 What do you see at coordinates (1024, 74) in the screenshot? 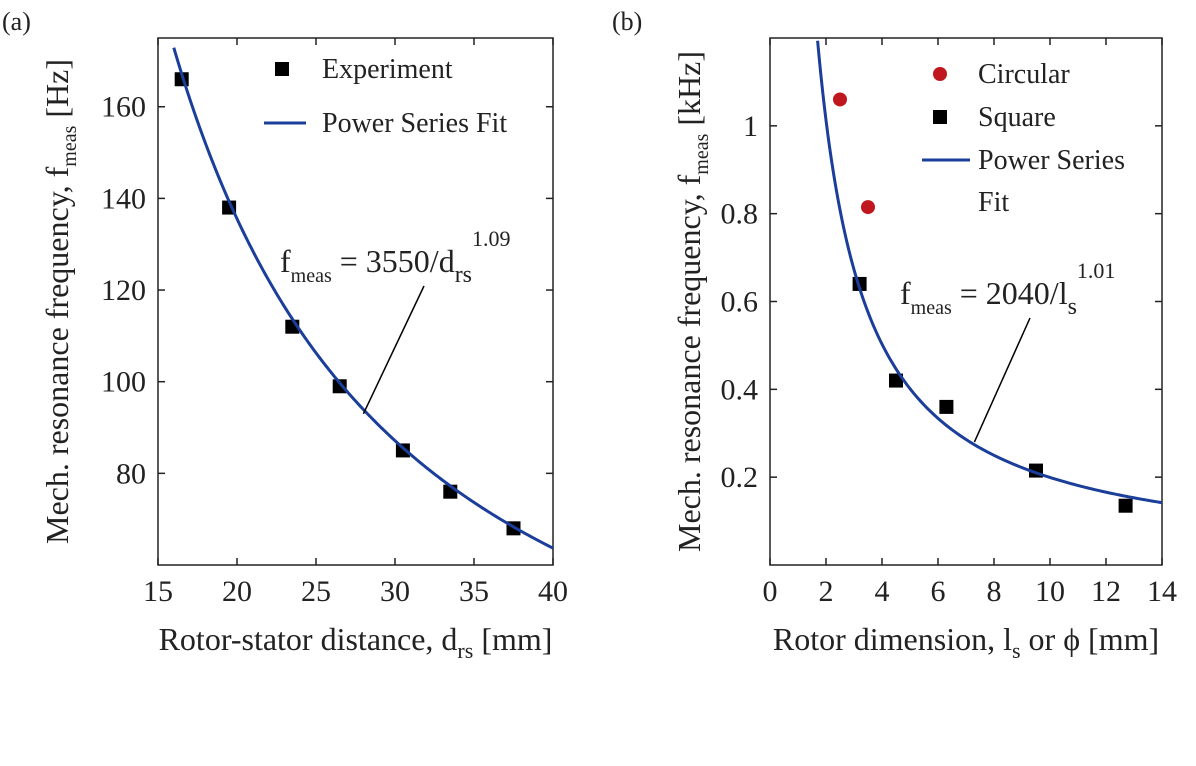
I see `legend-label: Circular` at bounding box center [1024, 74].